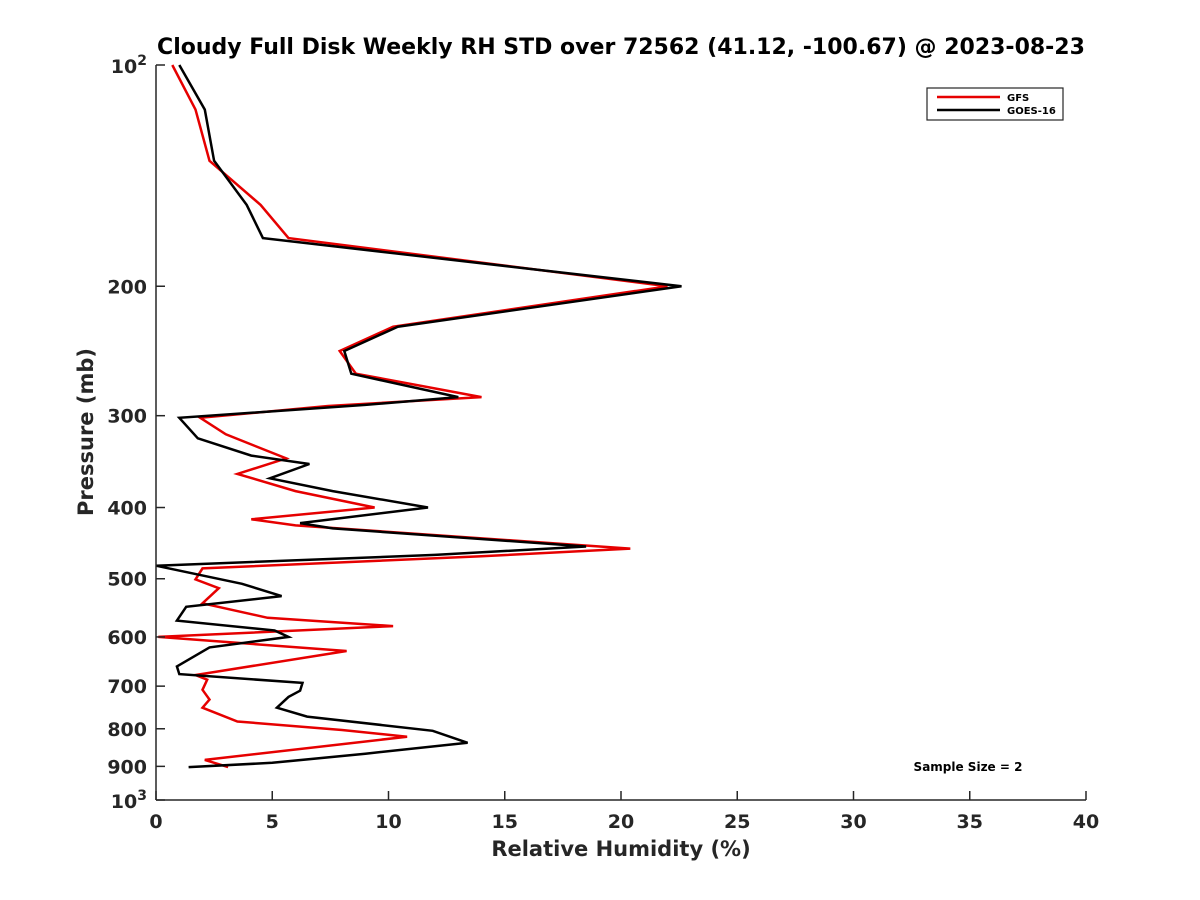 This screenshot has width=1200, height=900. What do you see at coordinates (853, 822) in the screenshot?
I see `x-tick-label: 30` at bounding box center [853, 822].